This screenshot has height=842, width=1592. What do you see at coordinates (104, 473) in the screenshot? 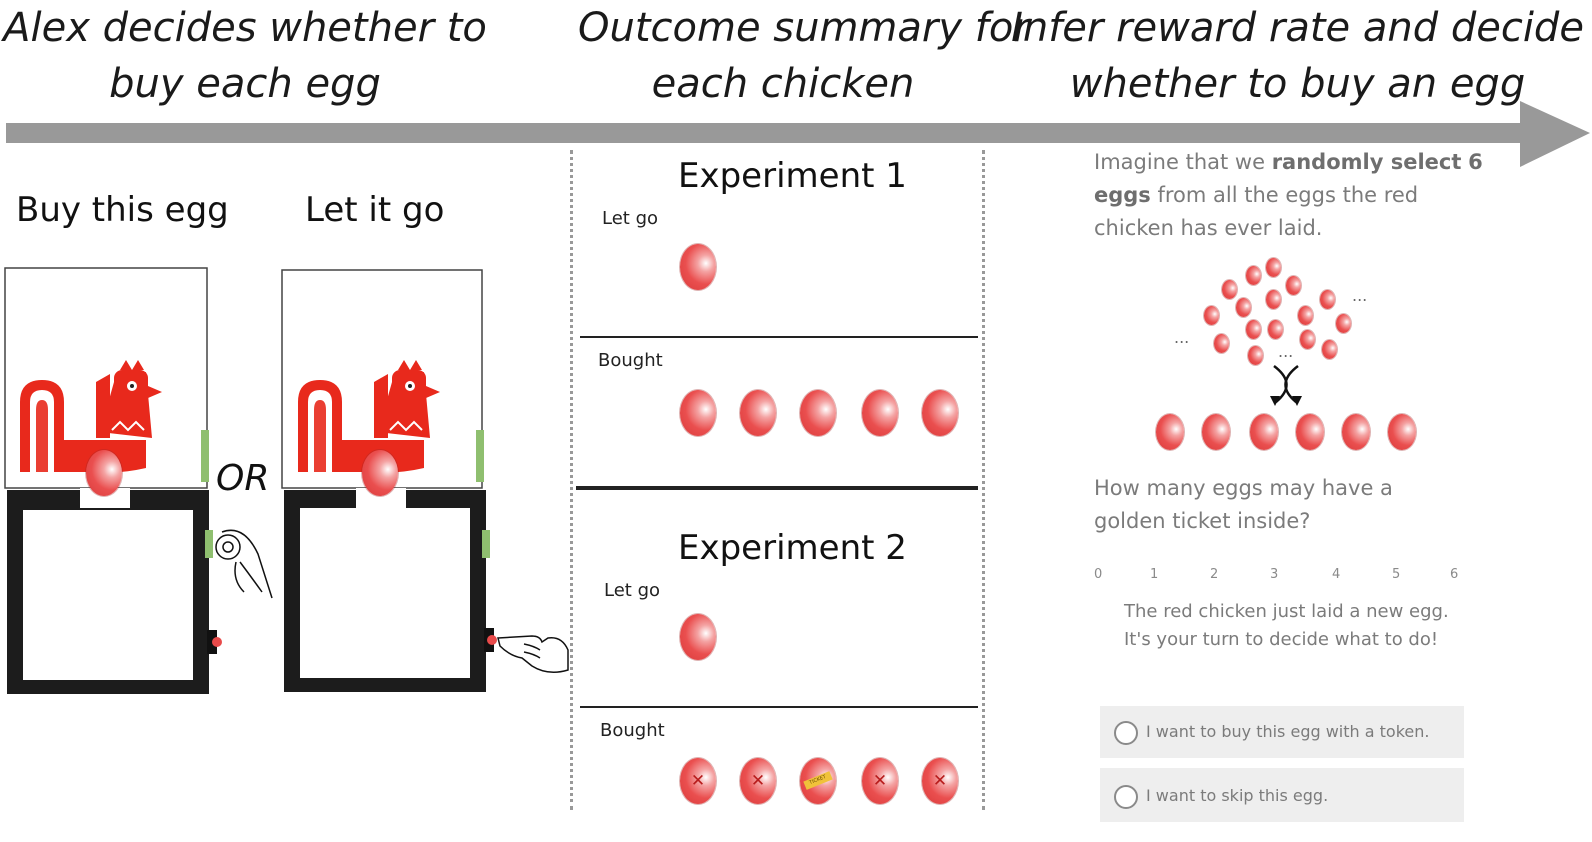
I see `laid-egg-buy` at bounding box center [104, 473].